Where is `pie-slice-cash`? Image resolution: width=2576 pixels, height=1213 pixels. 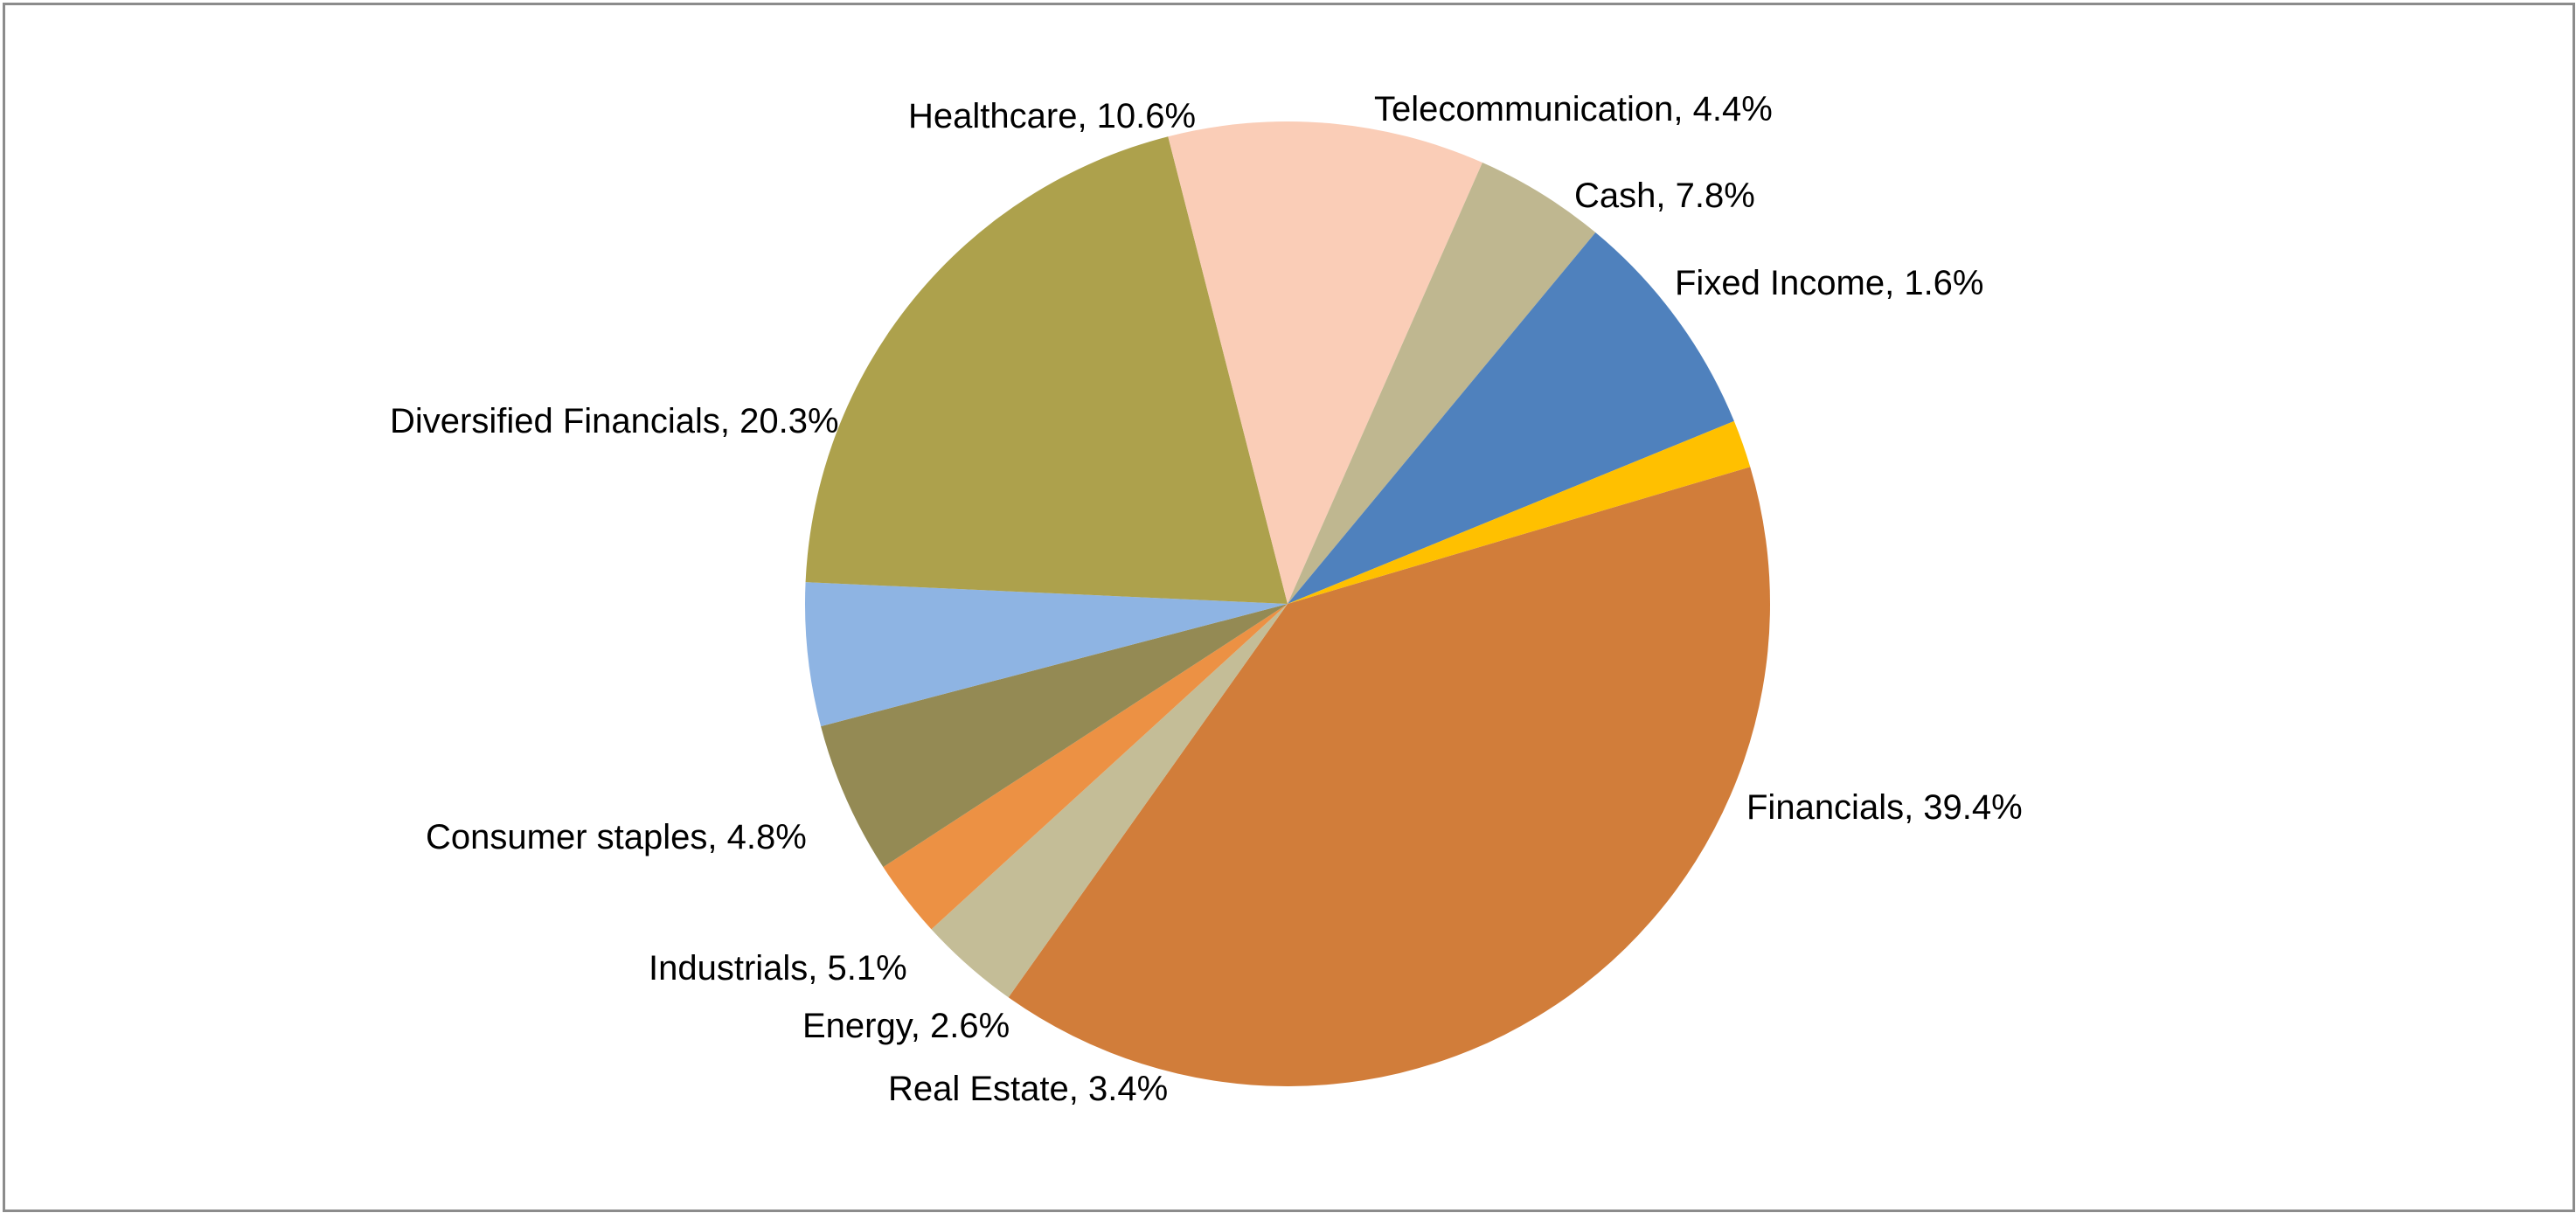
pie-slice-cash is located at coordinates (1511, 418).